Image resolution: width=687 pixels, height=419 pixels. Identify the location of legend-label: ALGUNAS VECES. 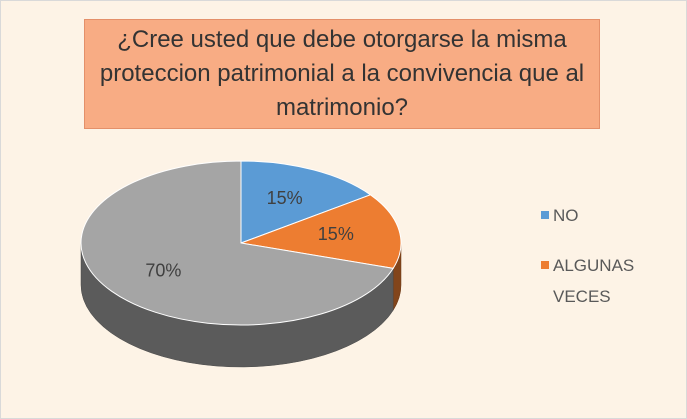
(594, 281).